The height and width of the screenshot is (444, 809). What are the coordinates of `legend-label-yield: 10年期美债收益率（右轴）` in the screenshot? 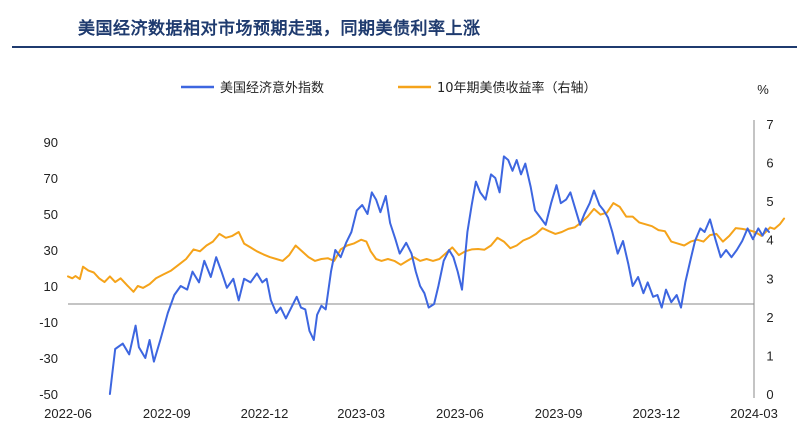 It's located at (517, 88).